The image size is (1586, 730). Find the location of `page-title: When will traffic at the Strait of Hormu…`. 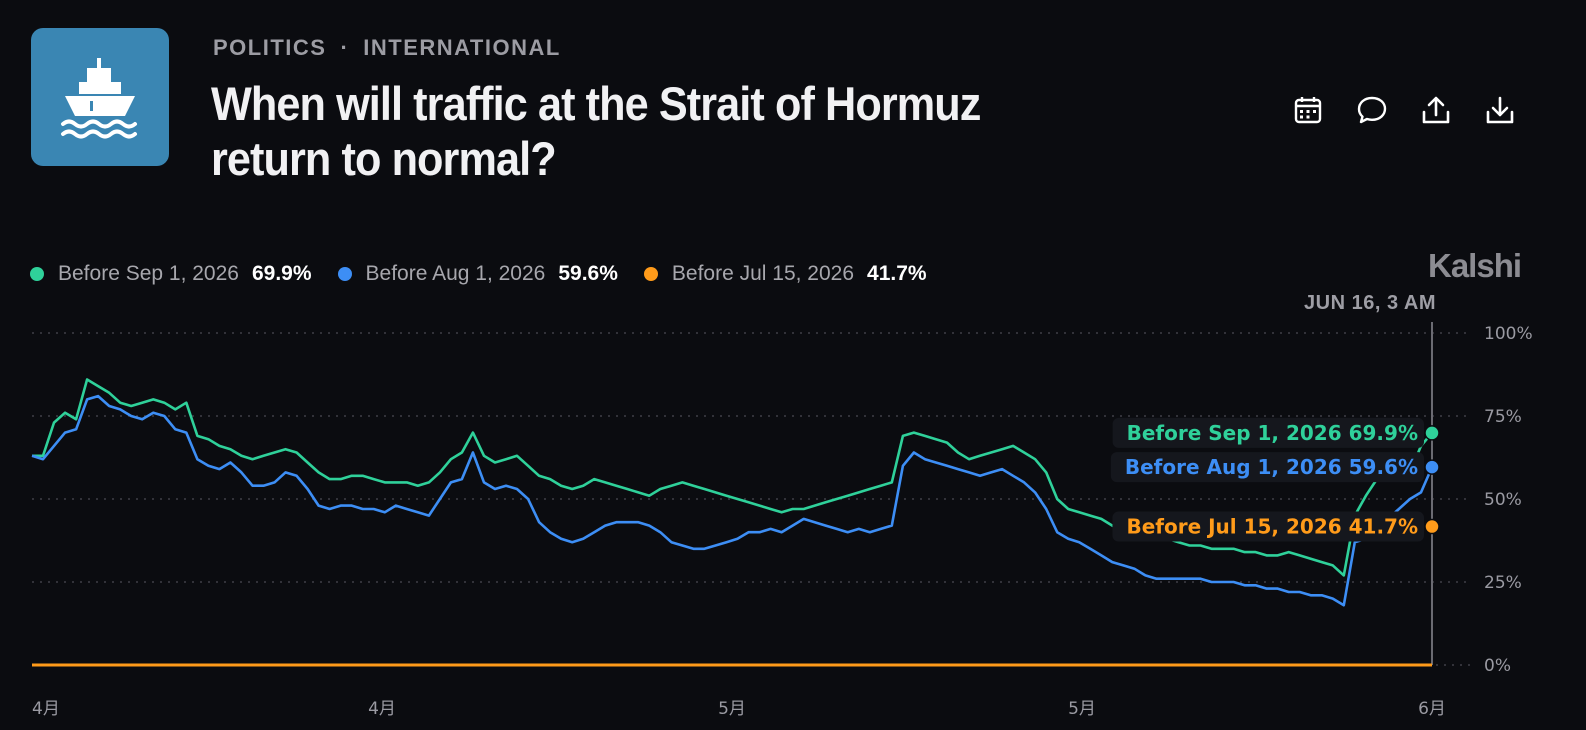

page-title: When will traffic at the Strait of Hormu… is located at coordinates (596, 131).